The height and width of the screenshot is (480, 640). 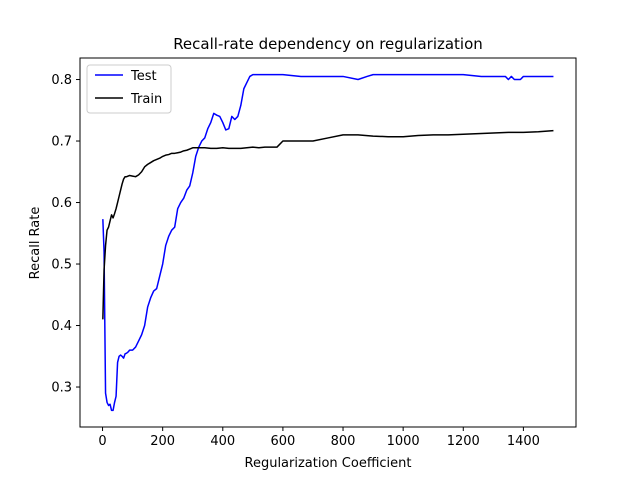 I want to click on legend-box, so click(x=129, y=89).